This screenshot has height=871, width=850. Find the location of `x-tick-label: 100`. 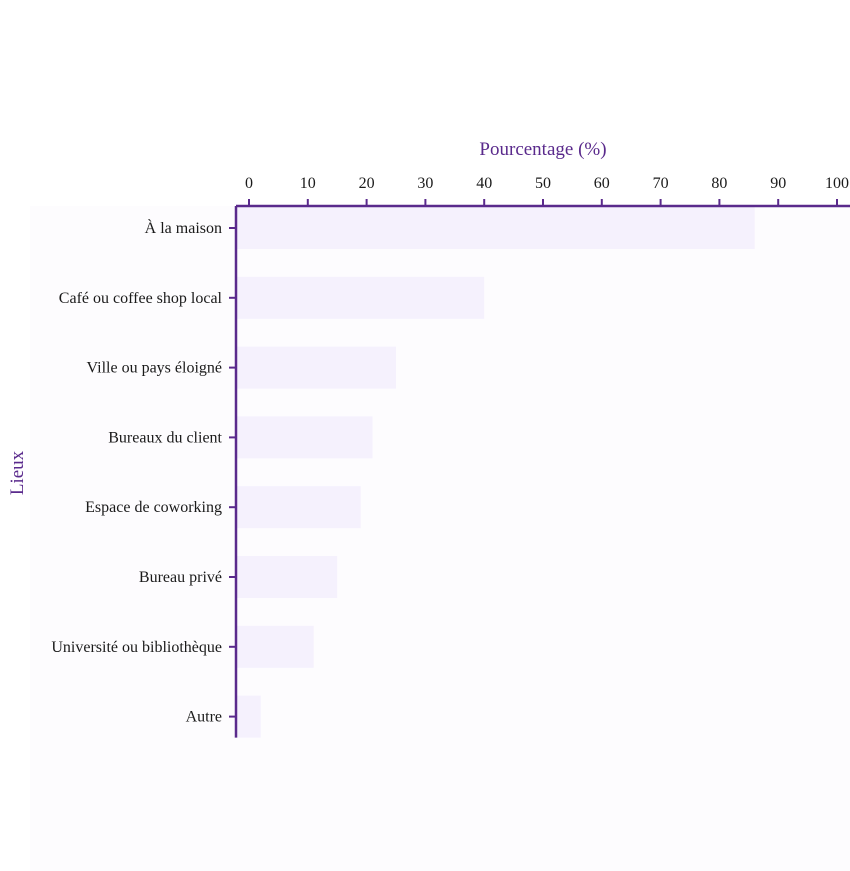

x-tick-label: 100 is located at coordinates (837, 183).